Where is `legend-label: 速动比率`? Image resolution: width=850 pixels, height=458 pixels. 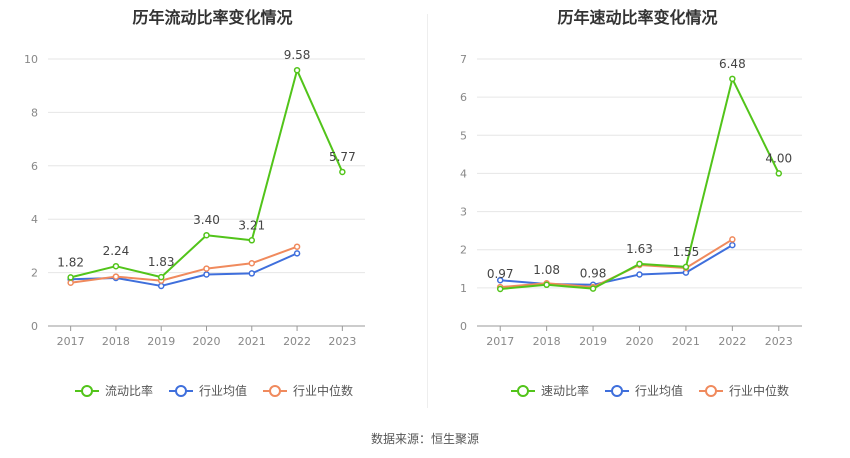
legend-label: 速动比率 is located at coordinates (565, 390).